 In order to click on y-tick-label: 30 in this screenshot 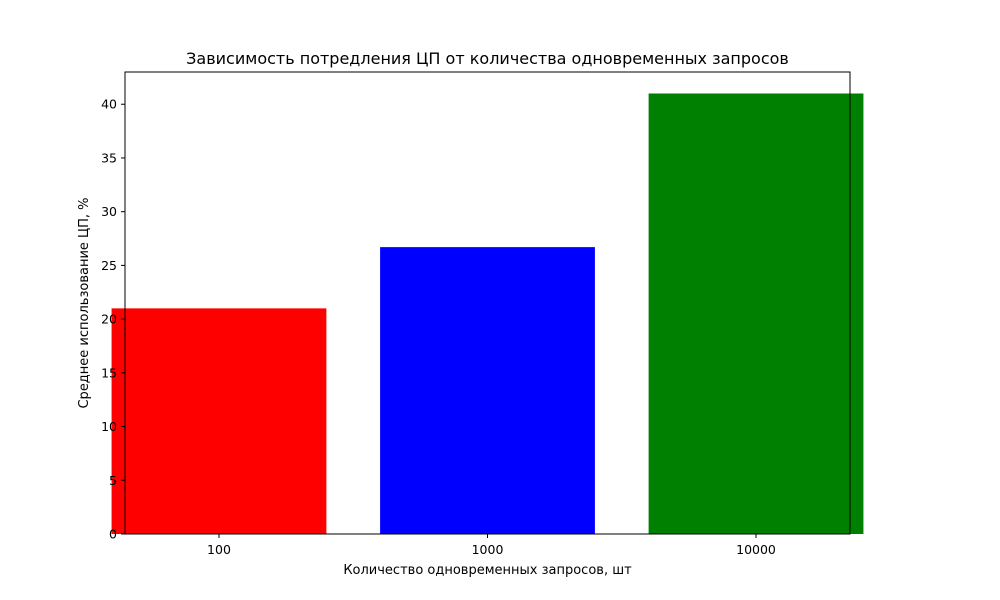, I will do `click(109, 211)`.